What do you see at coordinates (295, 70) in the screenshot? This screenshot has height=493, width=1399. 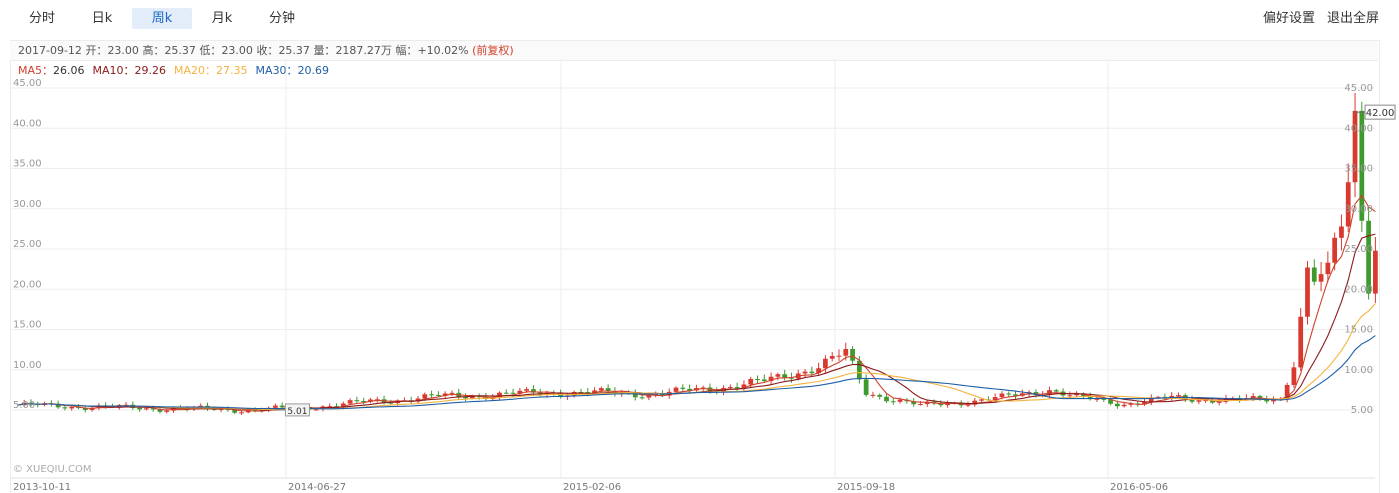 I see `ma-legend-item: MA30：20.69` at bounding box center [295, 70].